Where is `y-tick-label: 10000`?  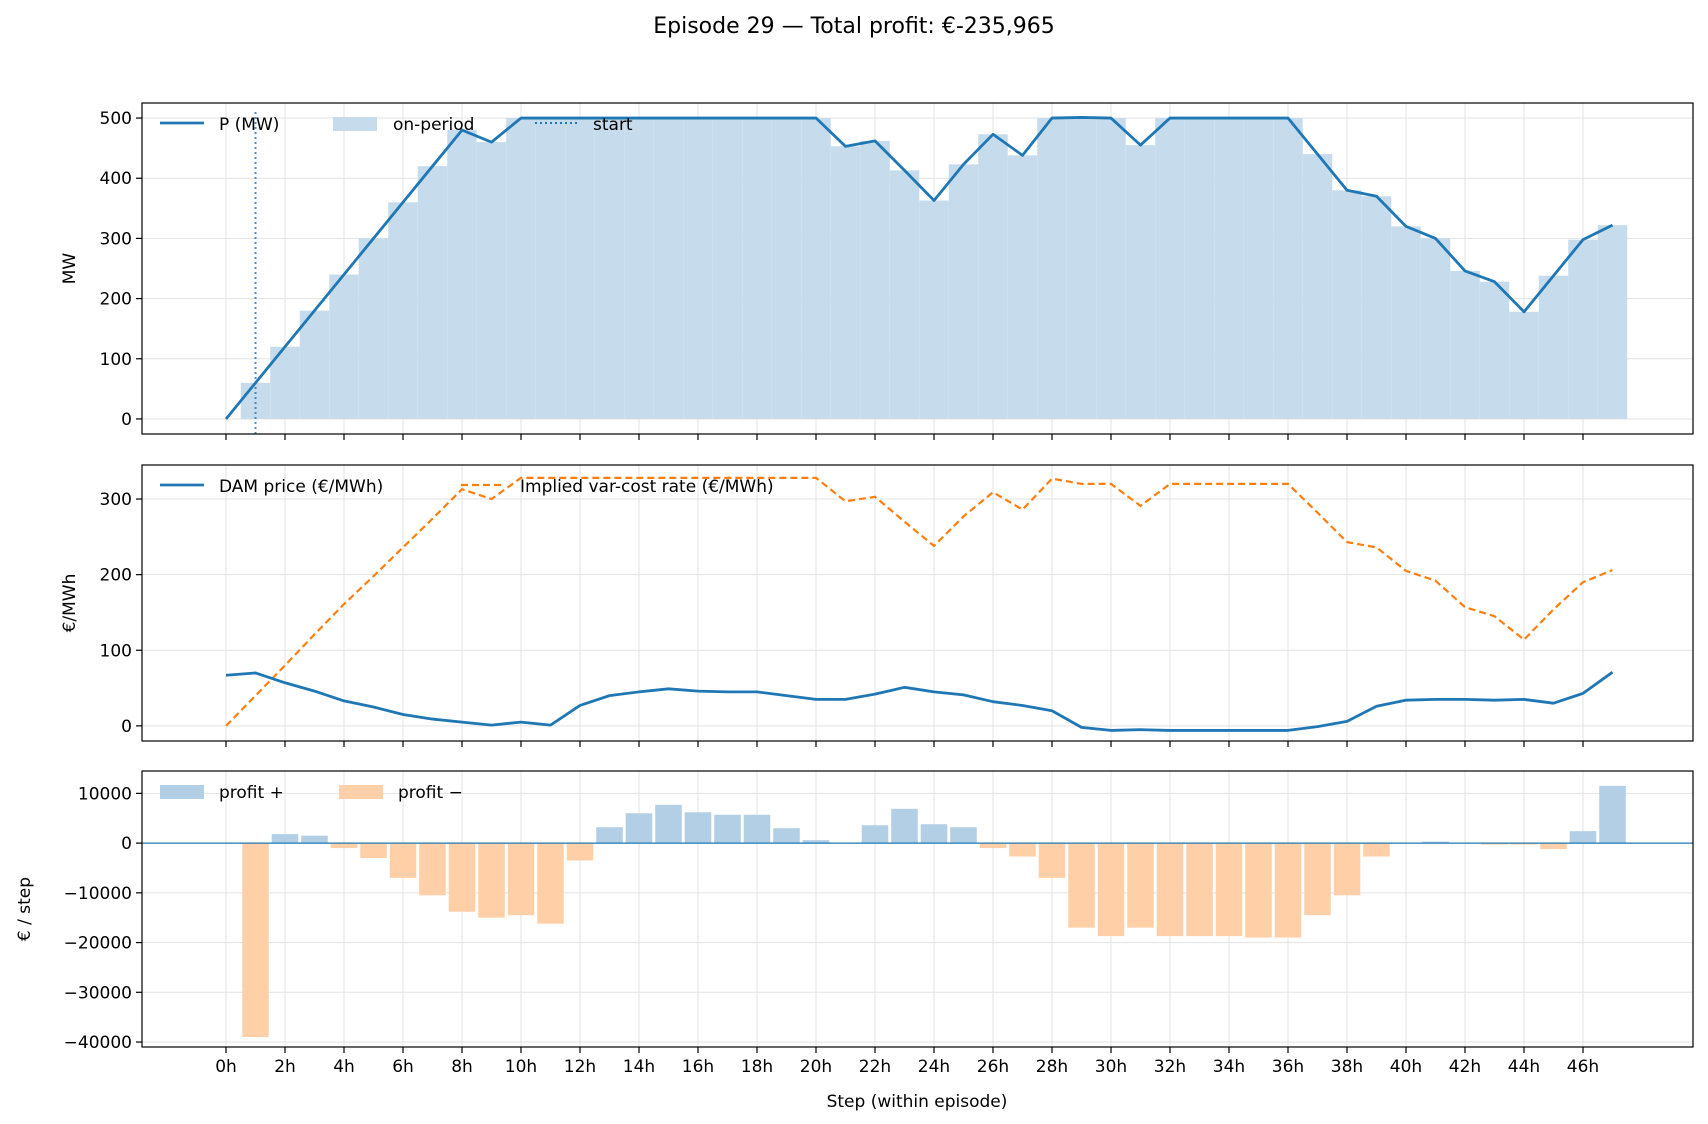
y-tick-label: 10000 is located at coordinates (105, 794).